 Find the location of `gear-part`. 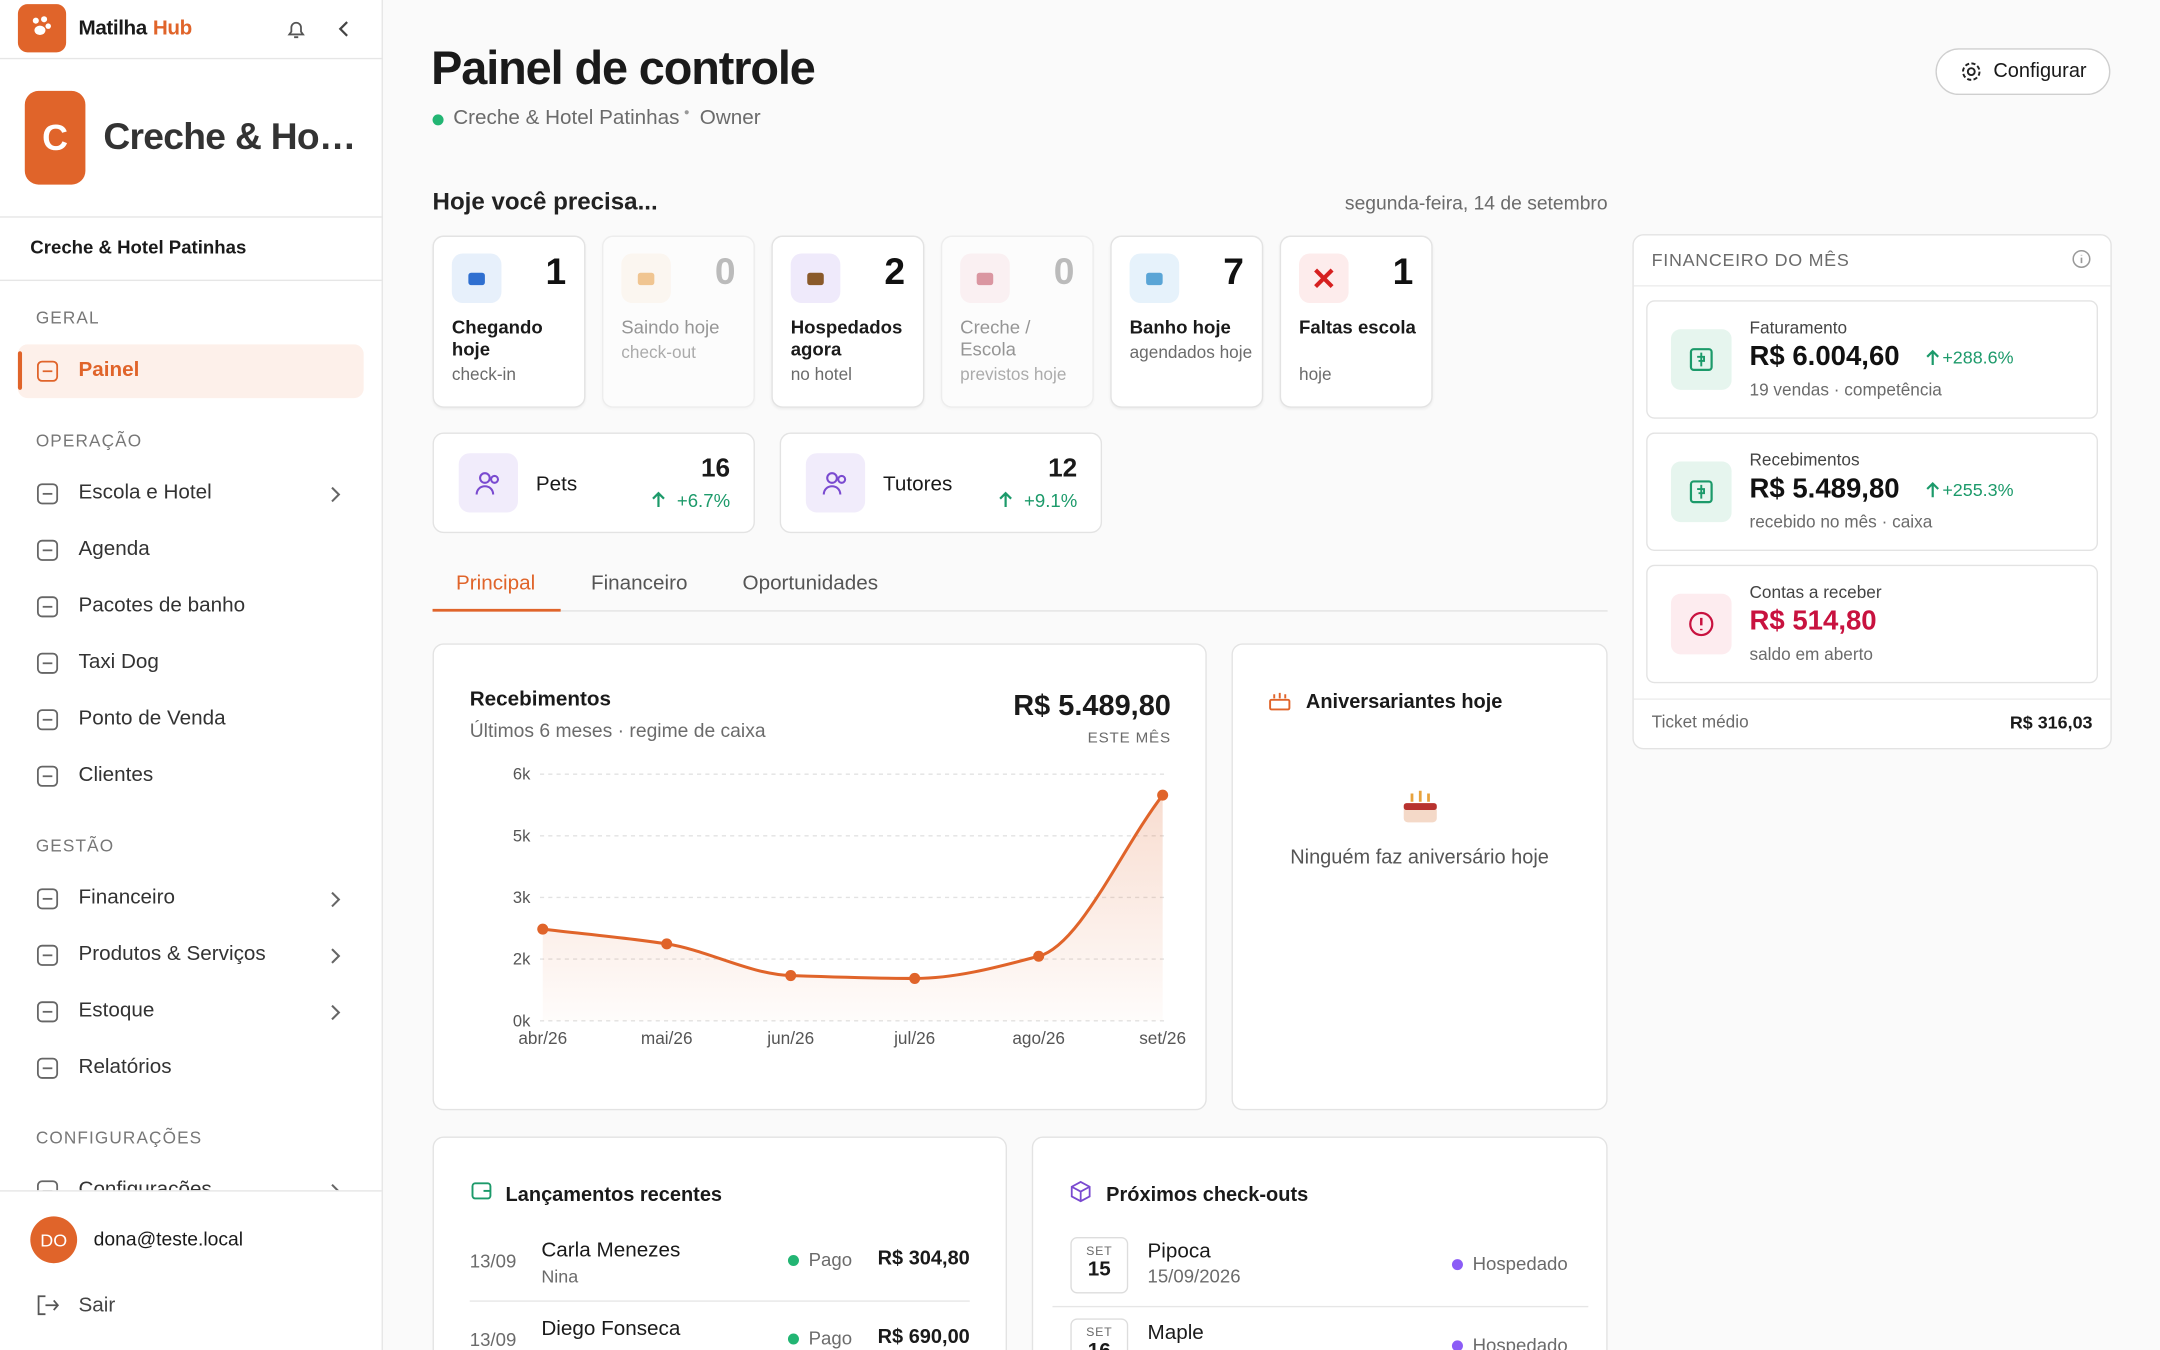

gear-part is located at coordinates (1971, 71).